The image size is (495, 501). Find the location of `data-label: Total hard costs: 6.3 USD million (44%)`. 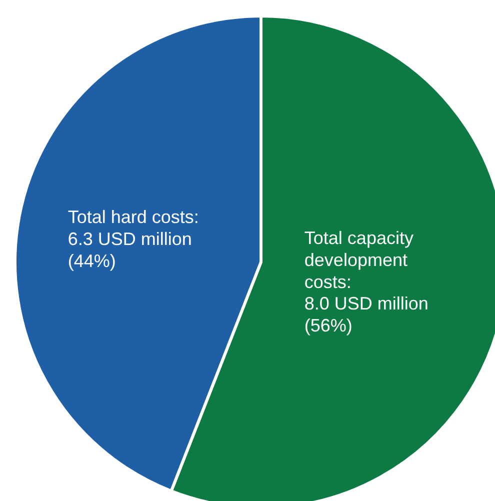

data-label: Total hard costs: 6.3 USD million (44%) is located at coordinates (133, 238).